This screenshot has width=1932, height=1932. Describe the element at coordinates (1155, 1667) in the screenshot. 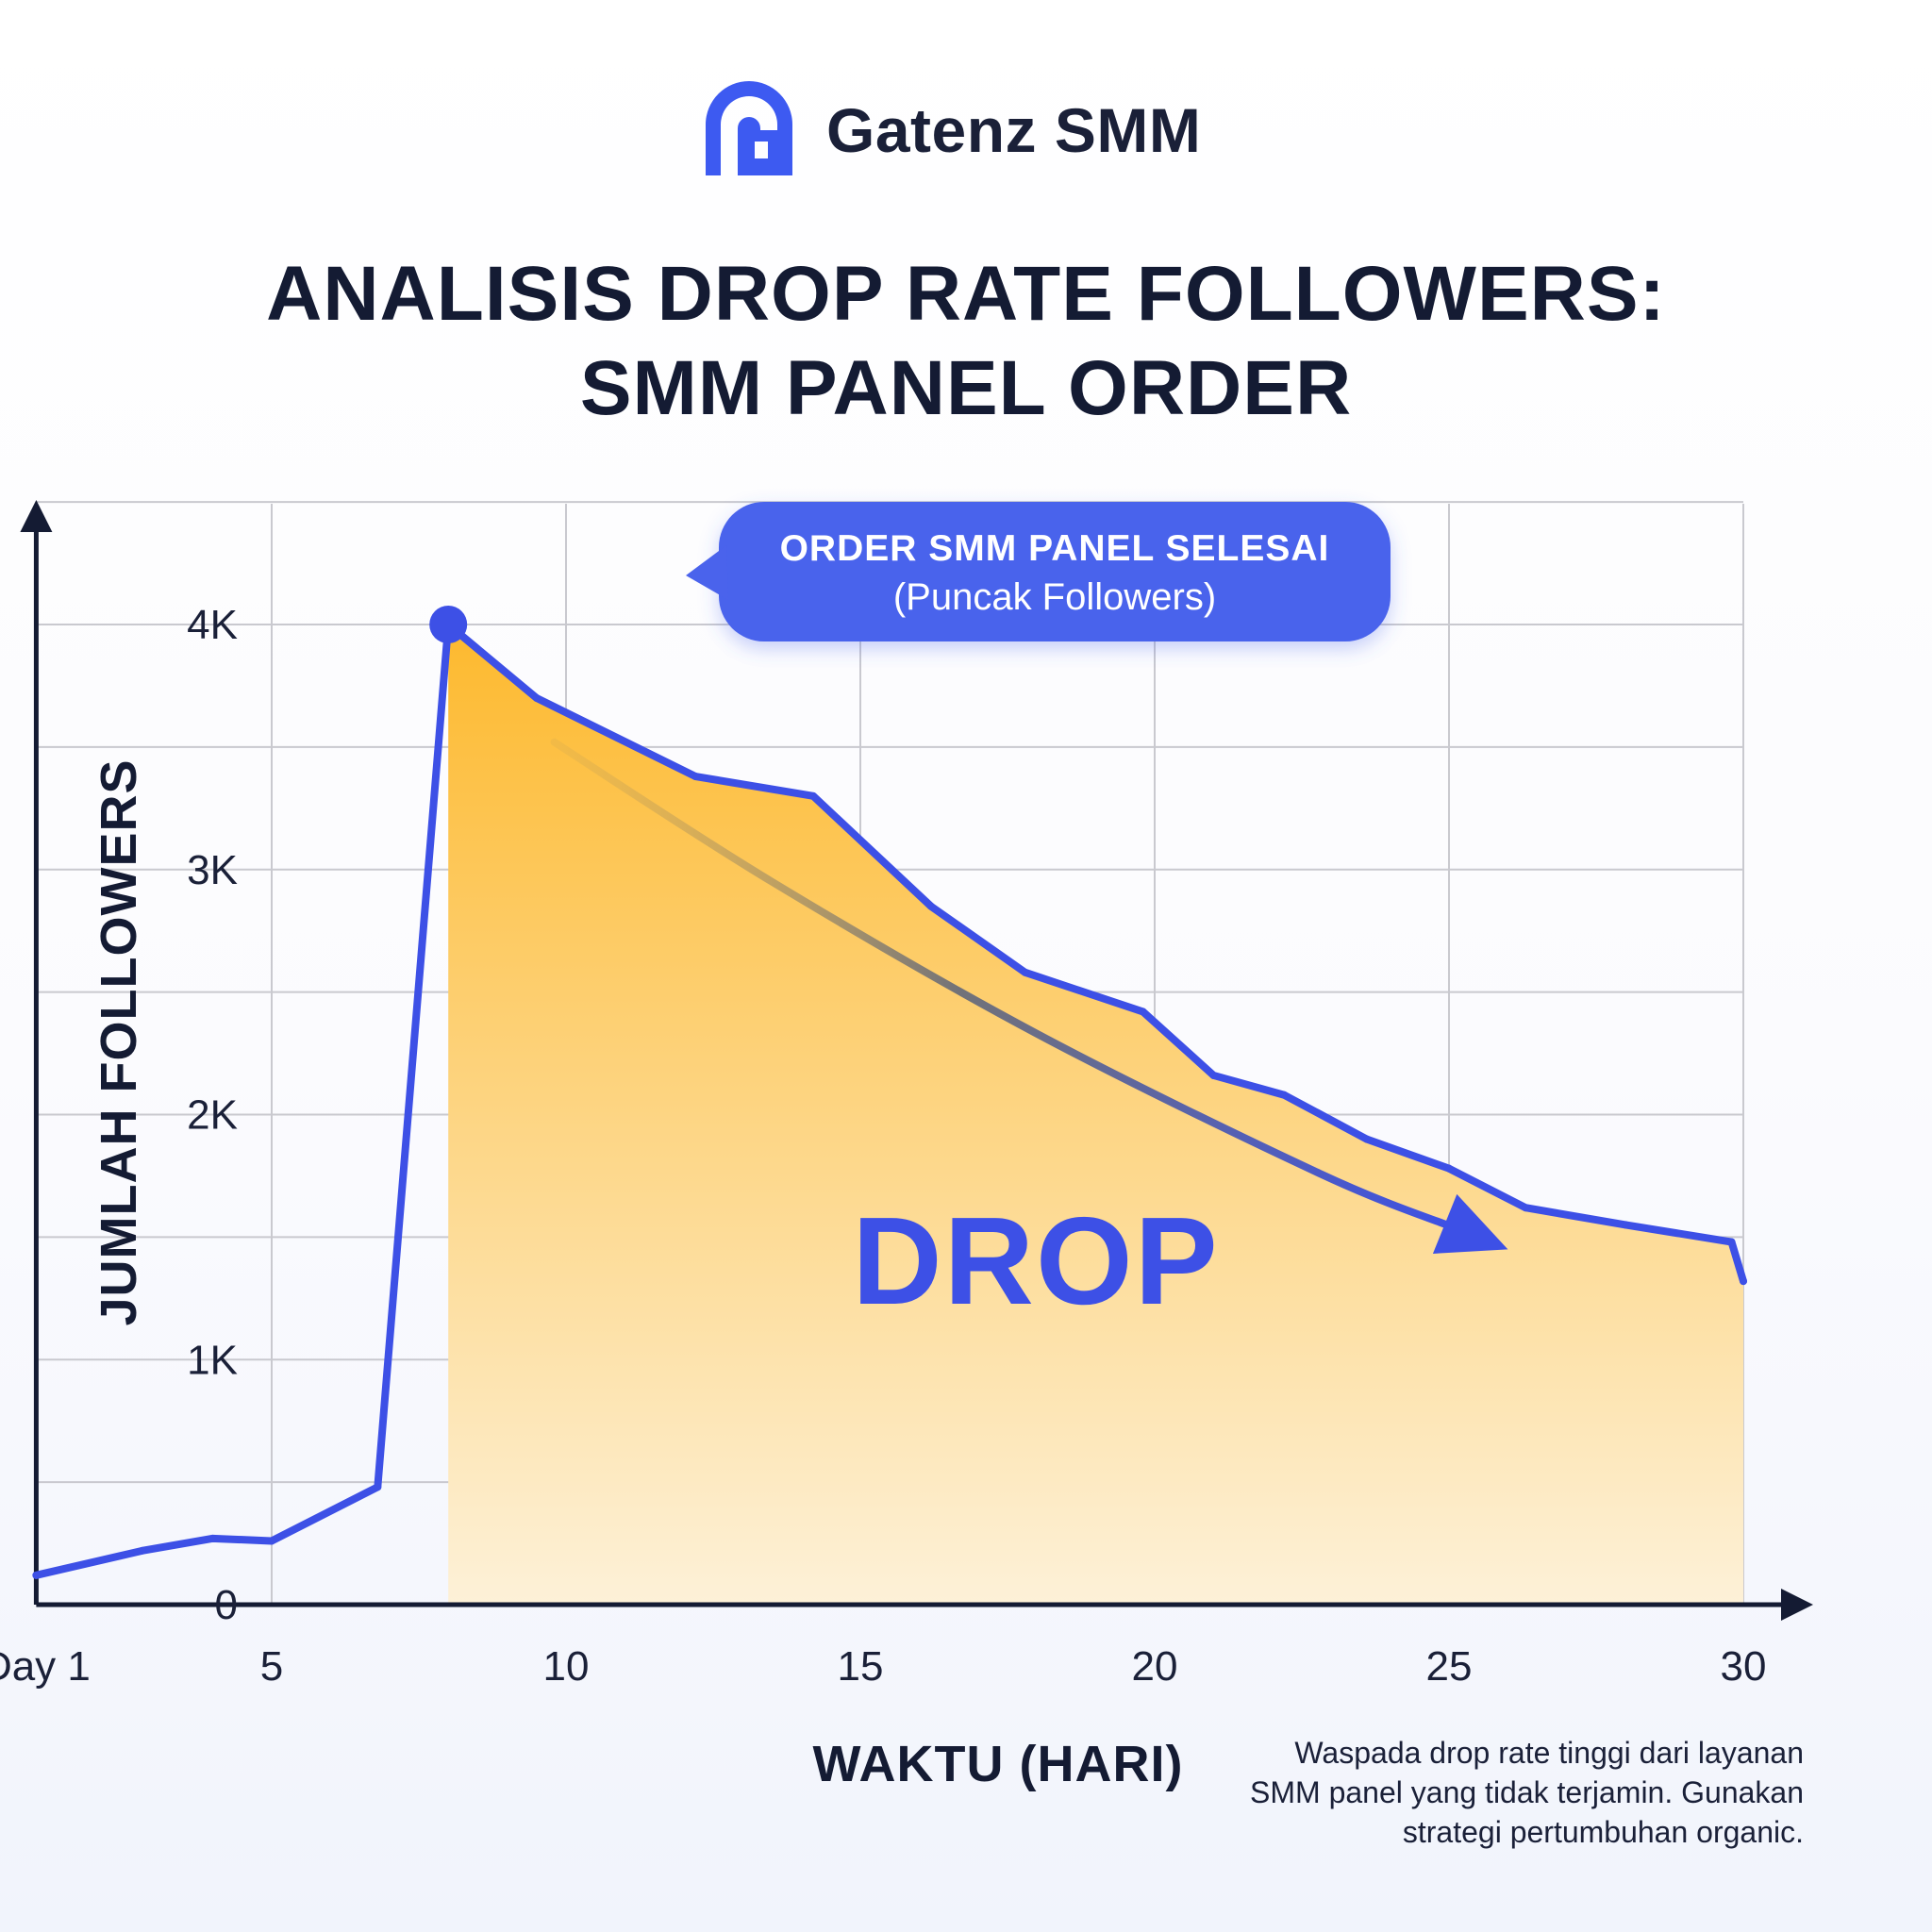

I see `x-tick-label: 20` at that location.